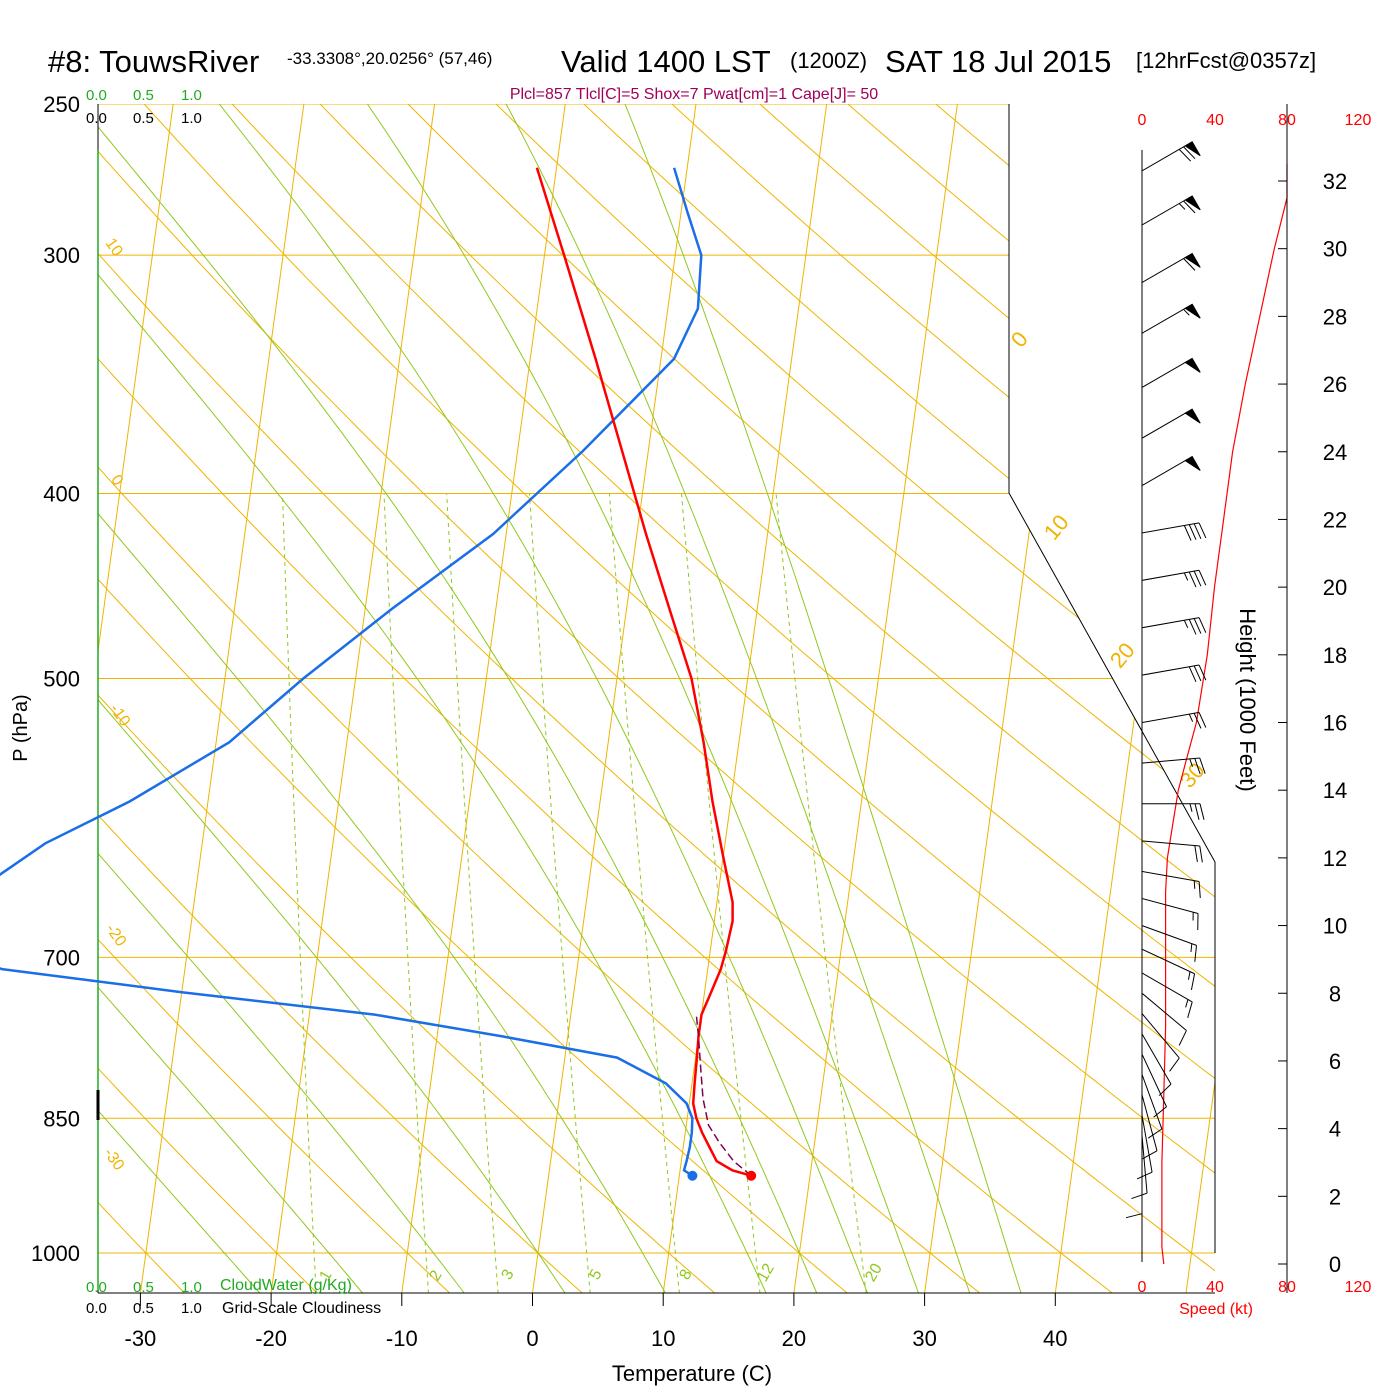 The image size is (1400, 1400). What do you see at coordinates (1335, 1196) in the screenshot?
I see `height-tick-2: 2` at bounding box center [1335, 1196].